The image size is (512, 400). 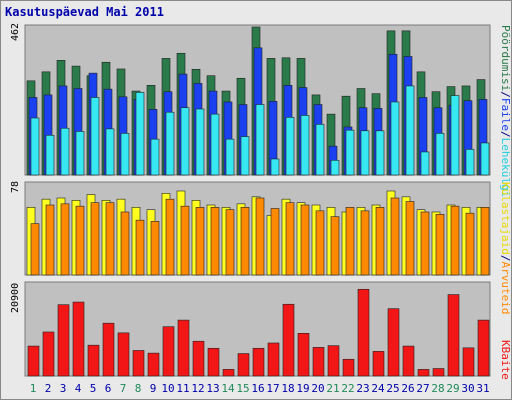 I want to click on day-label-5: 5, so click(x=93, y=388).